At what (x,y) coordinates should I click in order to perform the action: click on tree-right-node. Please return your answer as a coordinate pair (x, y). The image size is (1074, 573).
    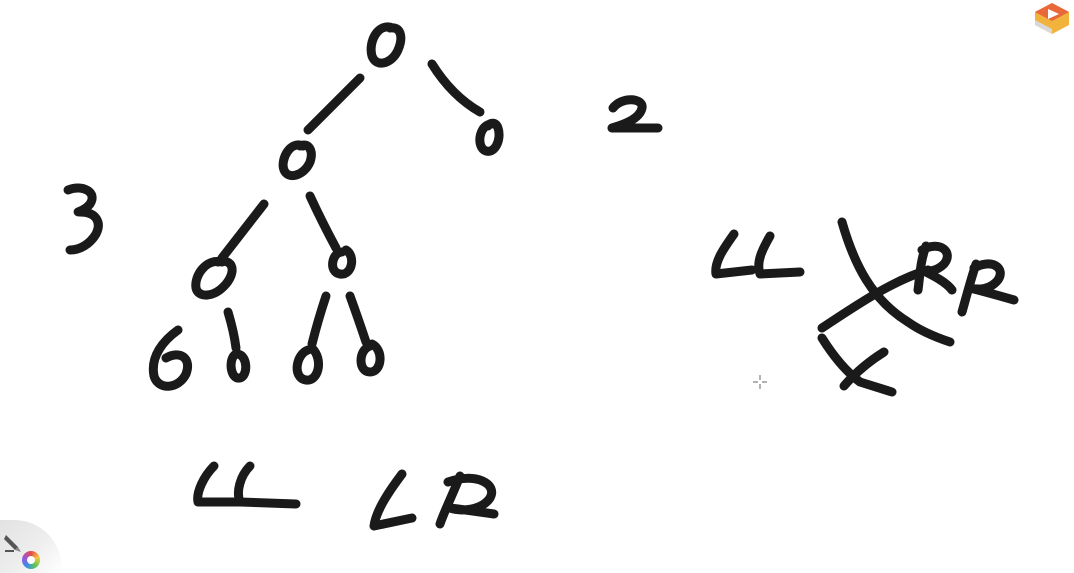
    Looking at the image, I should click on (489, 137).